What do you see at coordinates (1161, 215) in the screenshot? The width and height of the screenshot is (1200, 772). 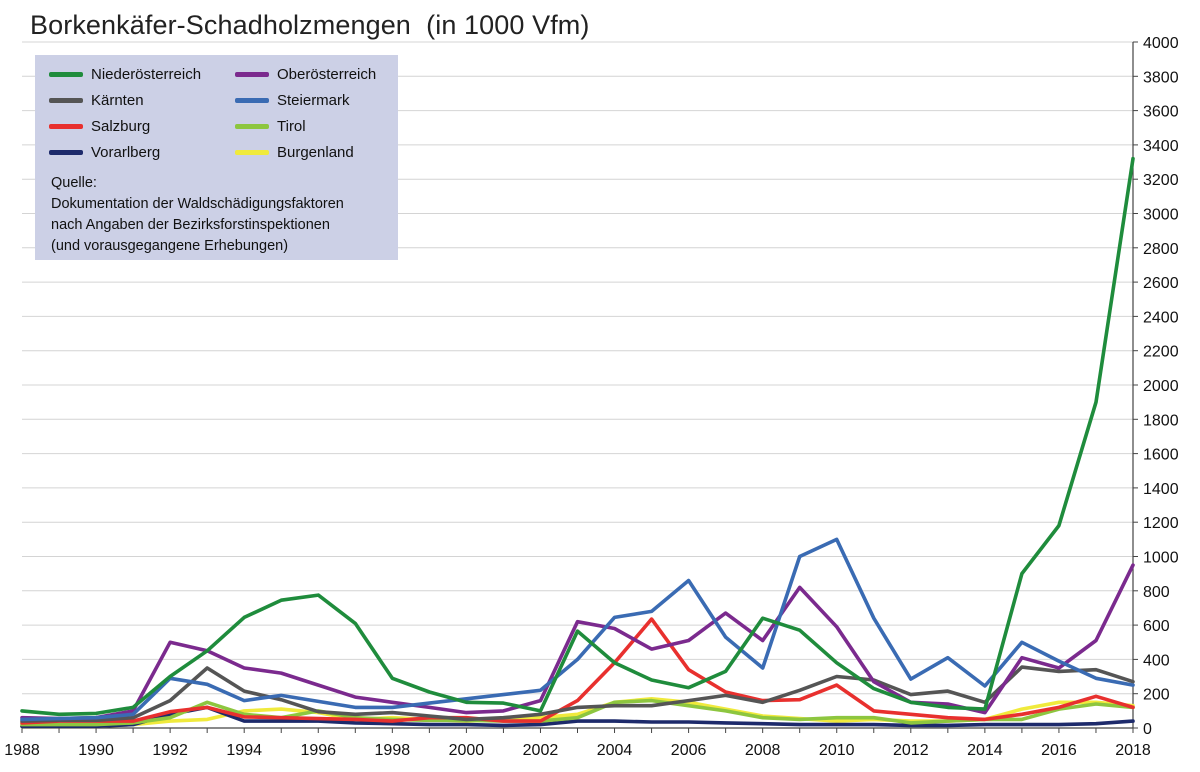 I see `y-tick-label: 3000` at bounding box center [1161, 215].